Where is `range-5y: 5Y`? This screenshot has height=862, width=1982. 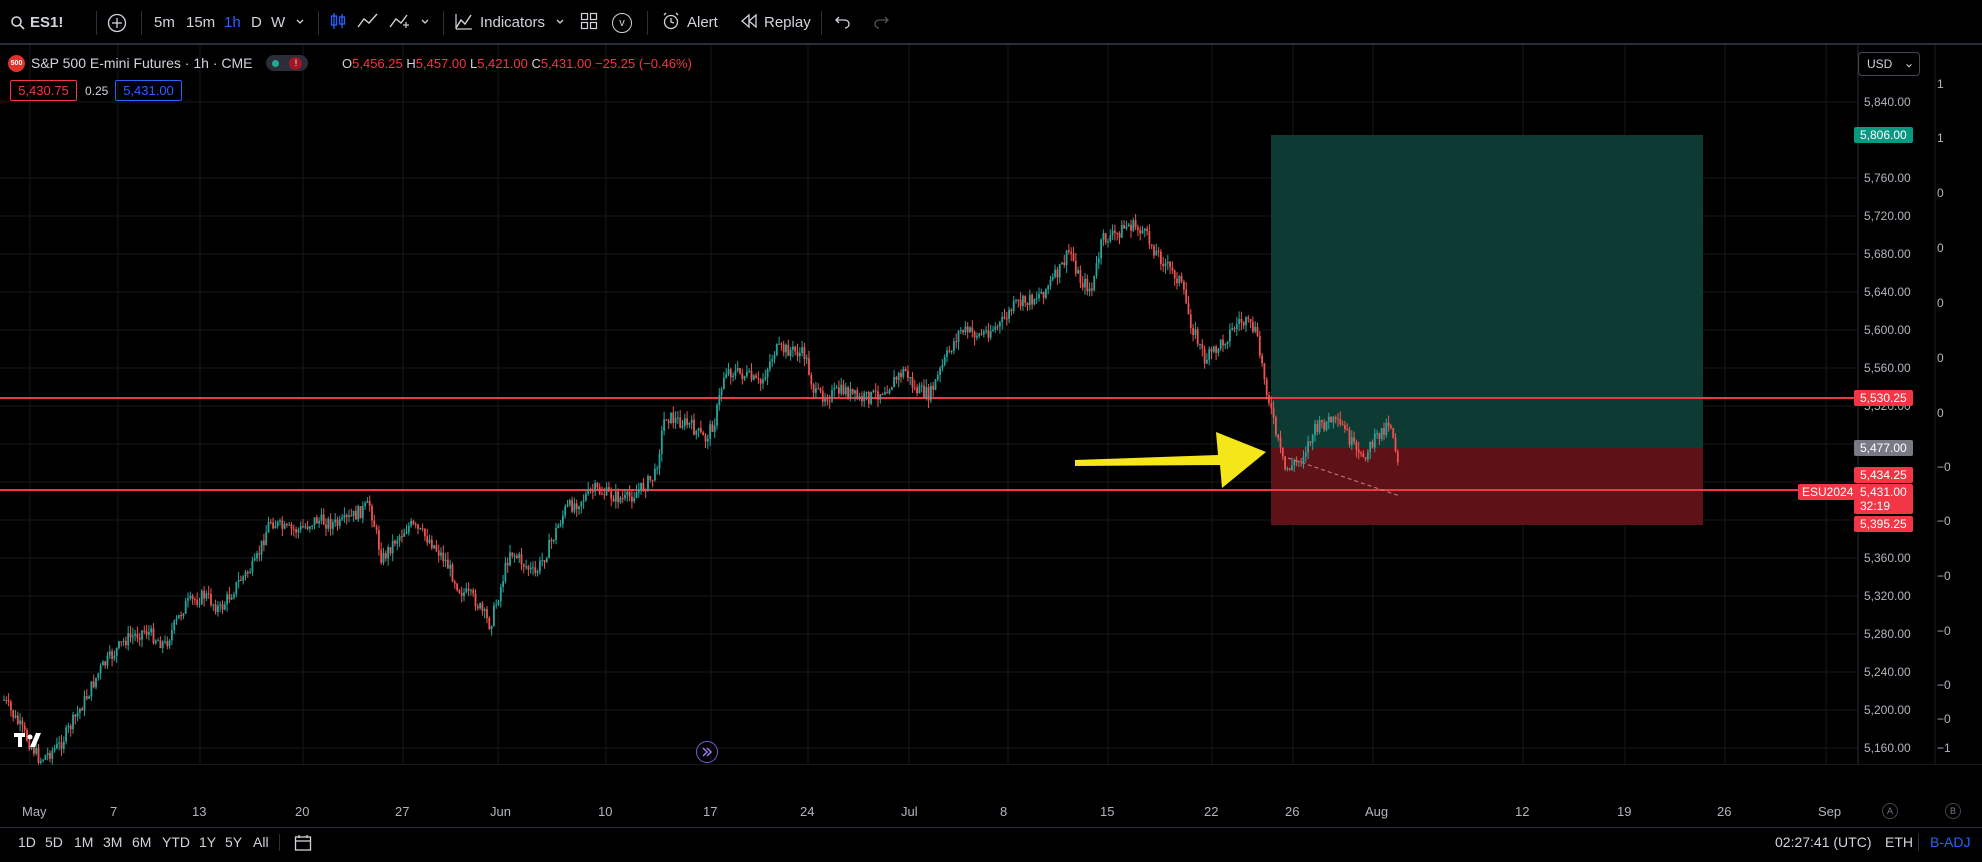 range-5y: 5Y is located at coordinates (234, 842).